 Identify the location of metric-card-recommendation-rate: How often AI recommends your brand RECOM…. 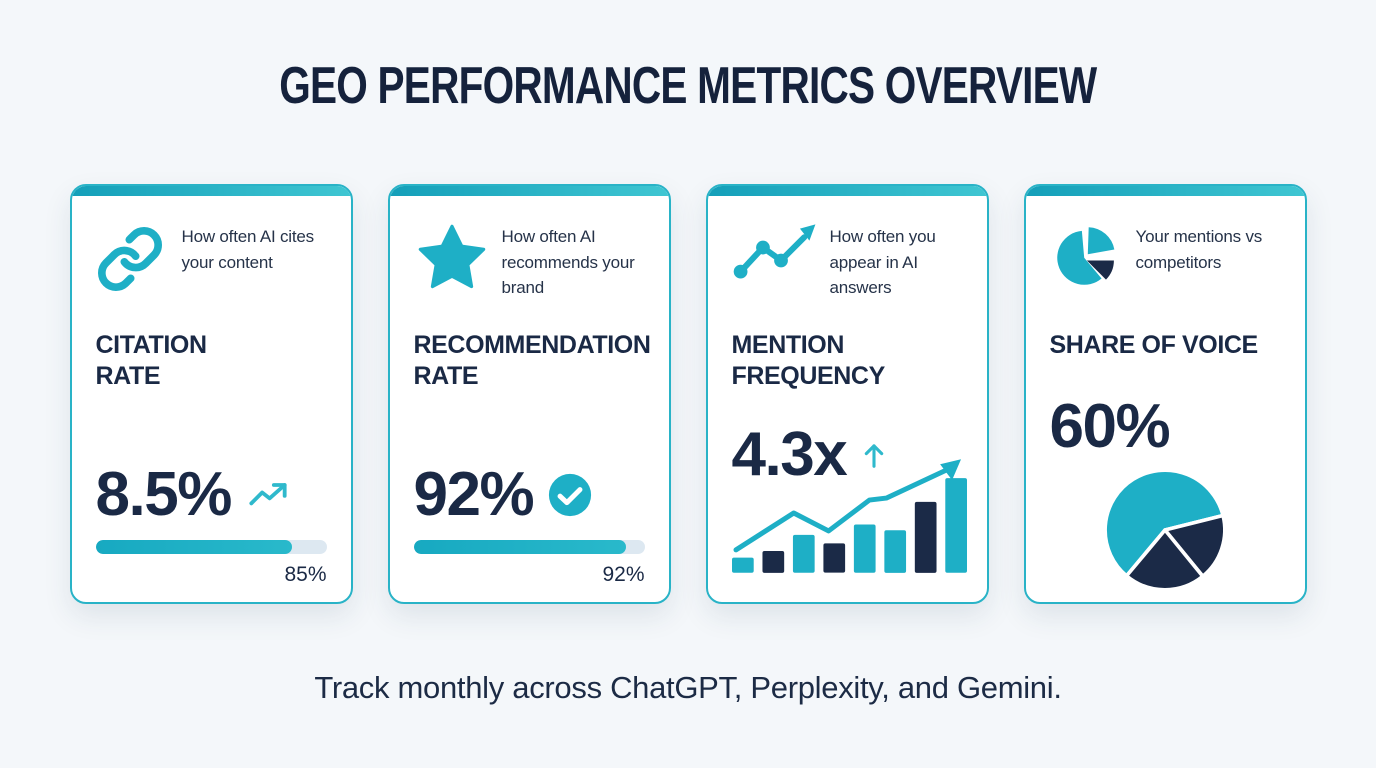
(529, 394).